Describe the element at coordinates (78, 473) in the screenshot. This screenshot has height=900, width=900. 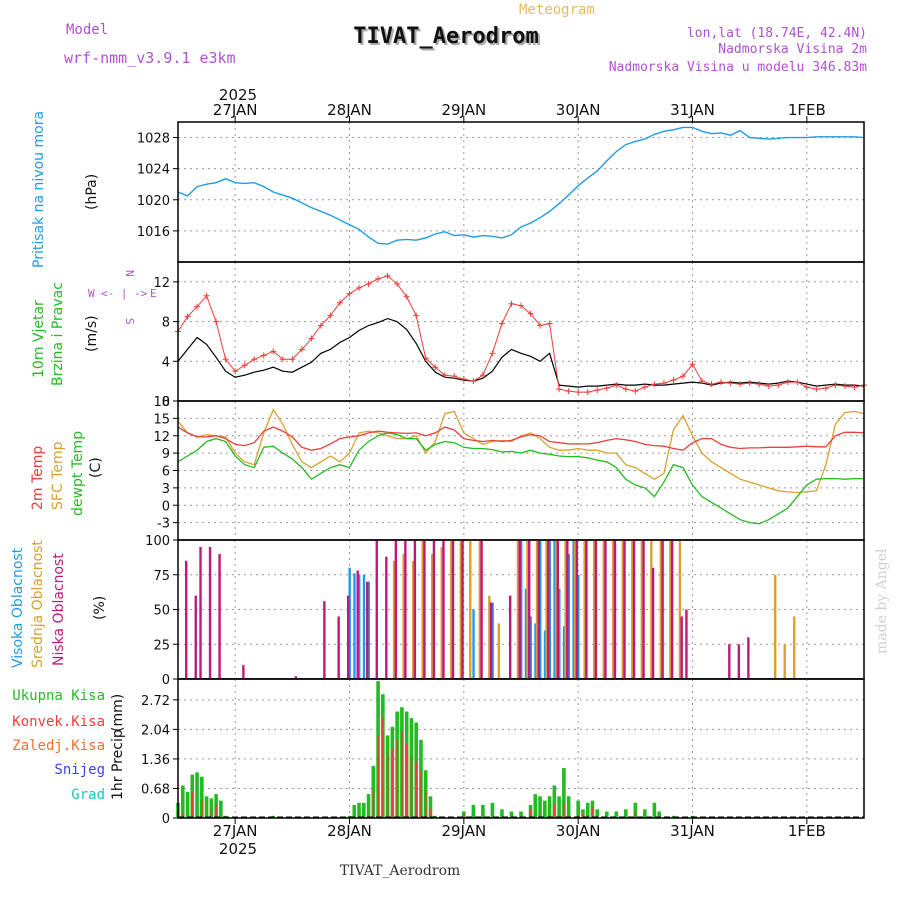
I see `dewpoint-label: dewpt Temp` at that location.